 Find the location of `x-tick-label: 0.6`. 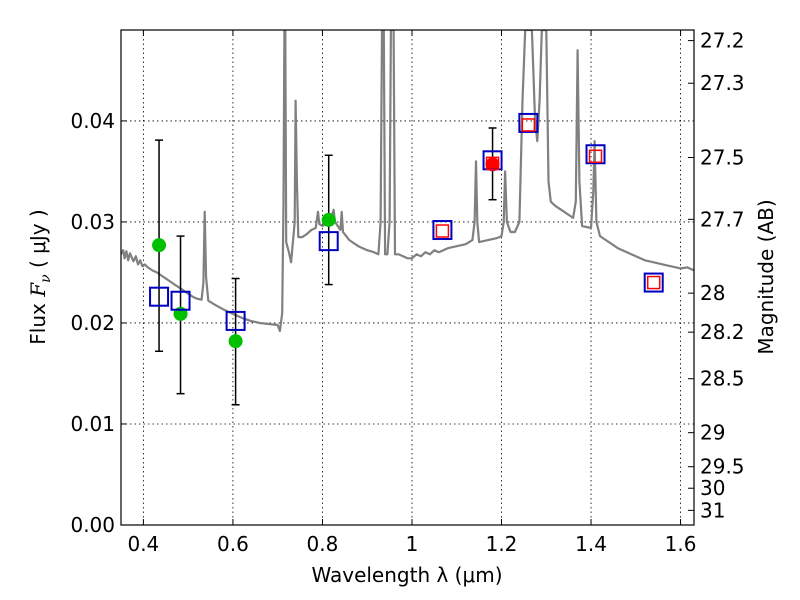

x-tick-label: 0.6 is located at coordinates (233, 544).